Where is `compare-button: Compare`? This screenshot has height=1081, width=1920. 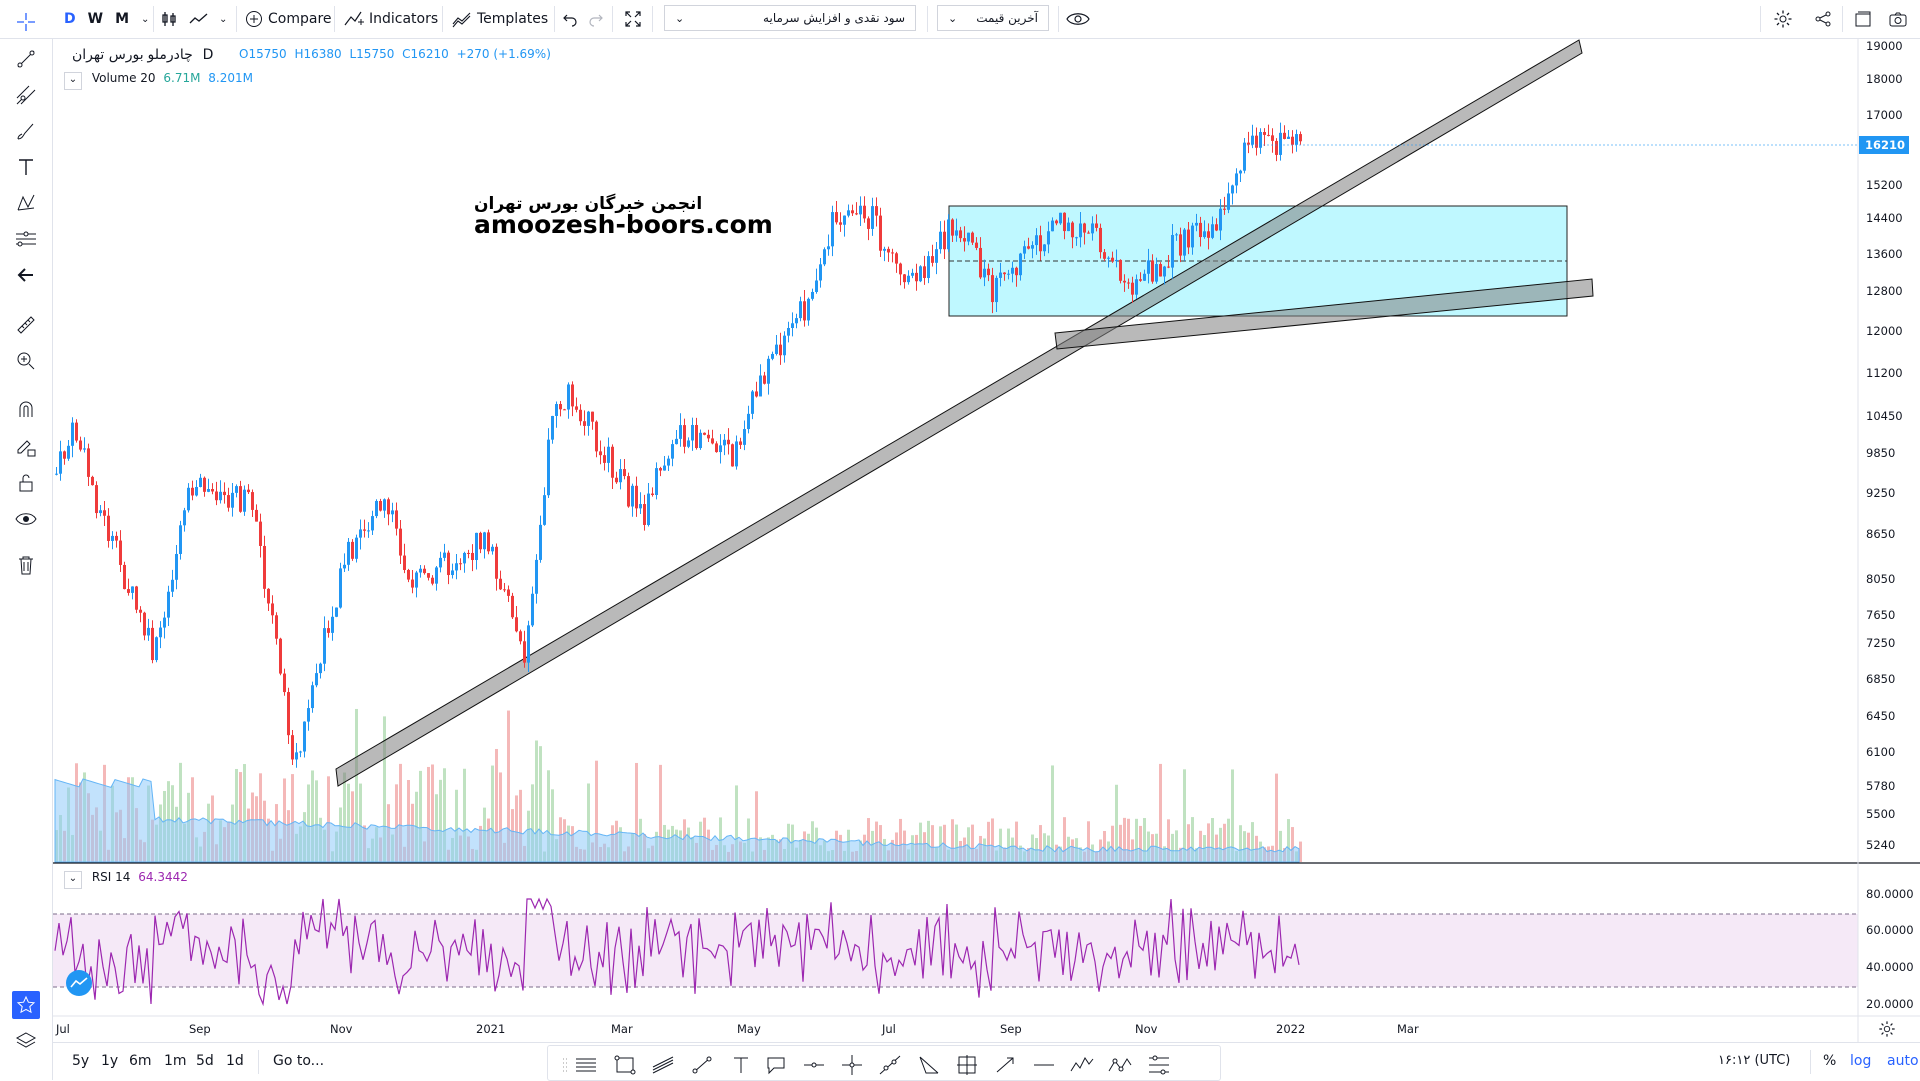
compare-button: Compare is located at coordinates (288, 19).